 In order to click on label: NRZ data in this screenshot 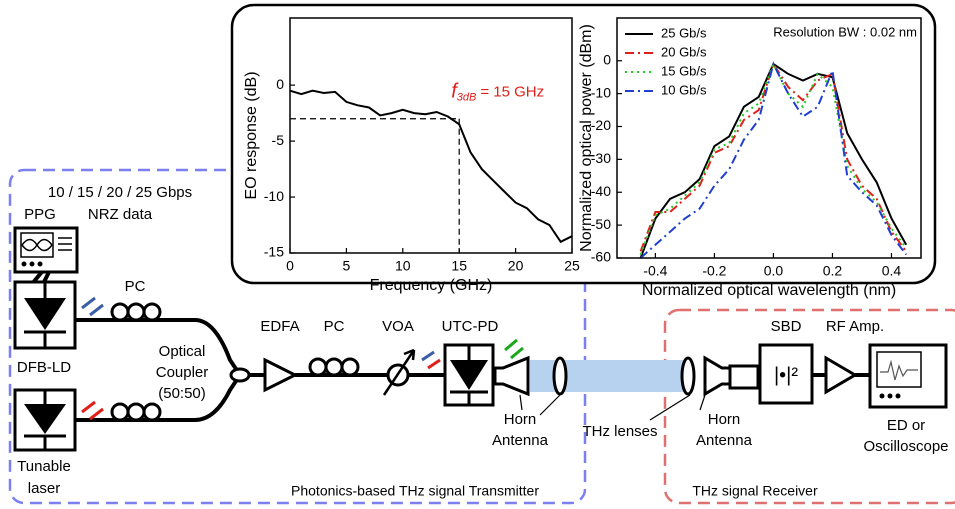, I will do `click(120, 214)`.